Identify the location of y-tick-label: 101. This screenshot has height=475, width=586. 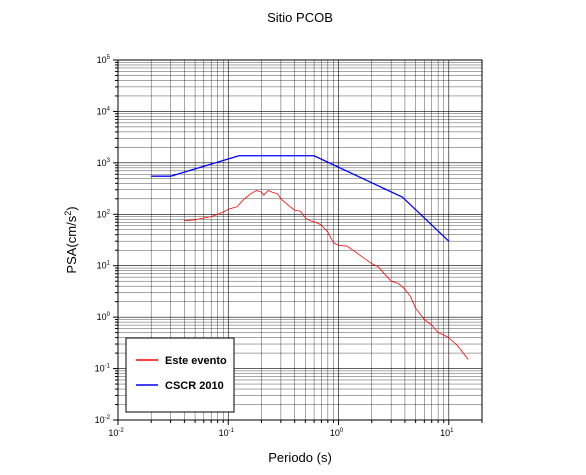
(104, 266).